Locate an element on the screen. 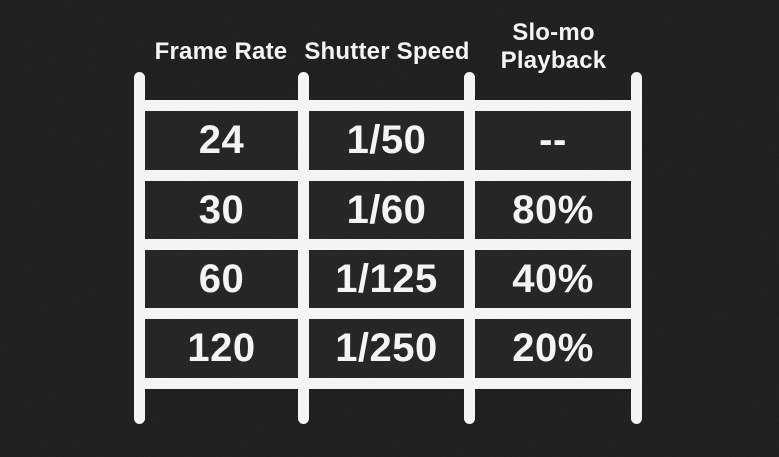 The height and width of the screenshot is (457, 779). table-cell: 1/60 is located at coordinates (386, 210).